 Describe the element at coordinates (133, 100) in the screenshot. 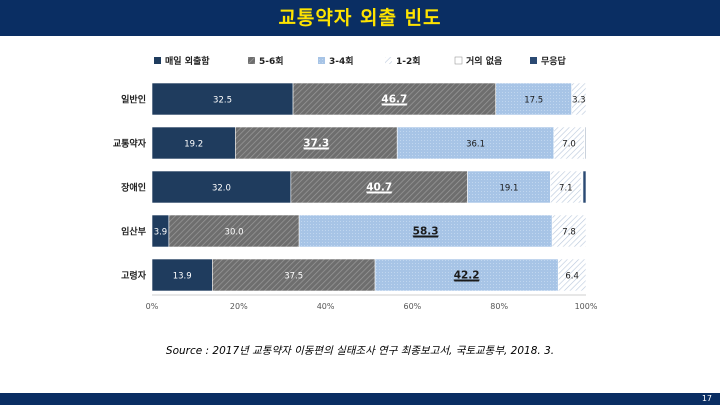

I see `category-label: 일반인` at that location.